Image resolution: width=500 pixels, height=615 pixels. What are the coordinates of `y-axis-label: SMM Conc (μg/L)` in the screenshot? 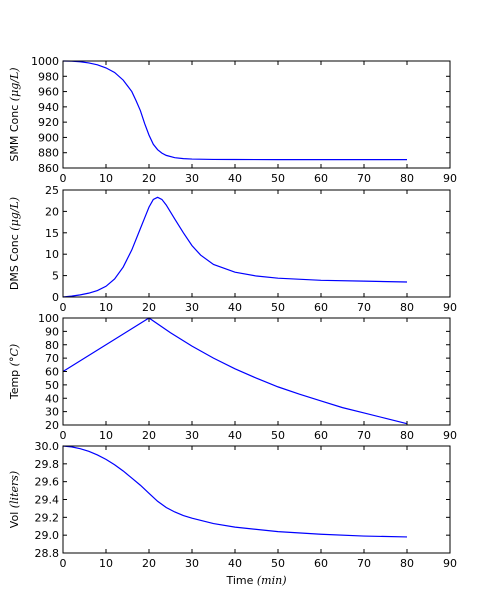 It's located at (14, 114).